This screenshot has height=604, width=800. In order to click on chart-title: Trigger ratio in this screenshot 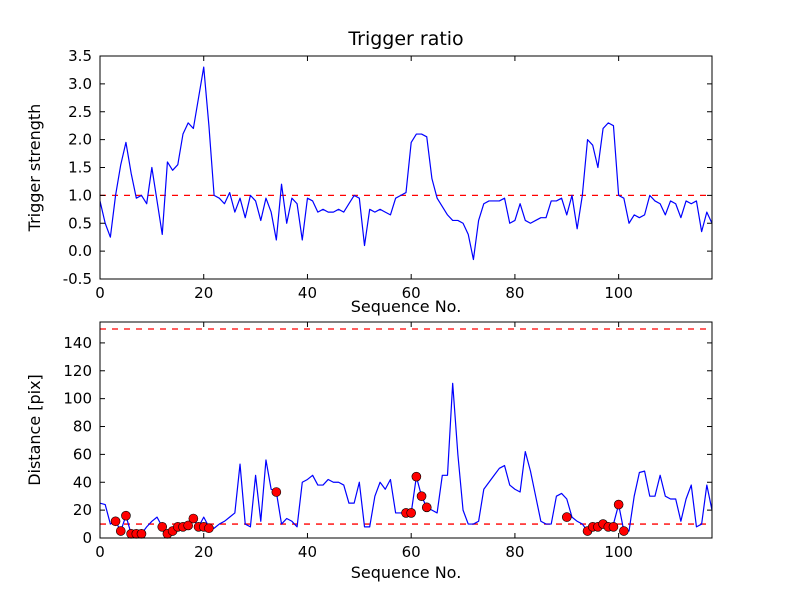, I will do `click(405, 39)`.